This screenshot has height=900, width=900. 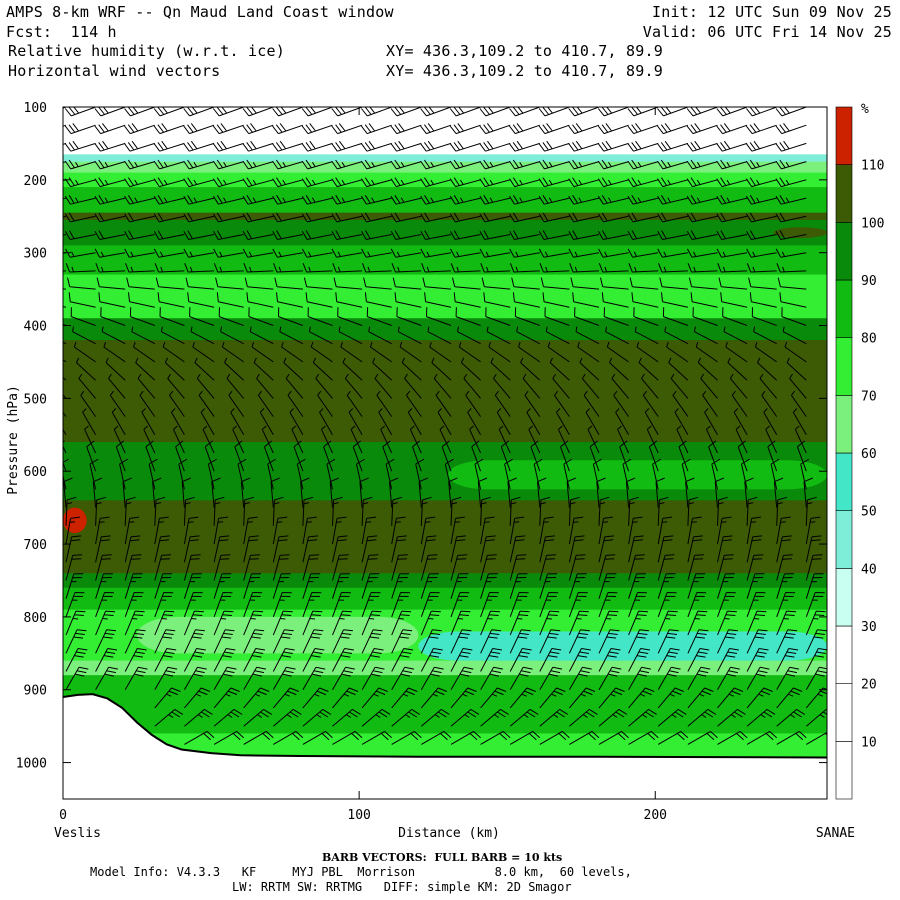 I want to click on colorbar-label: 50, so click(x=869, y=512).